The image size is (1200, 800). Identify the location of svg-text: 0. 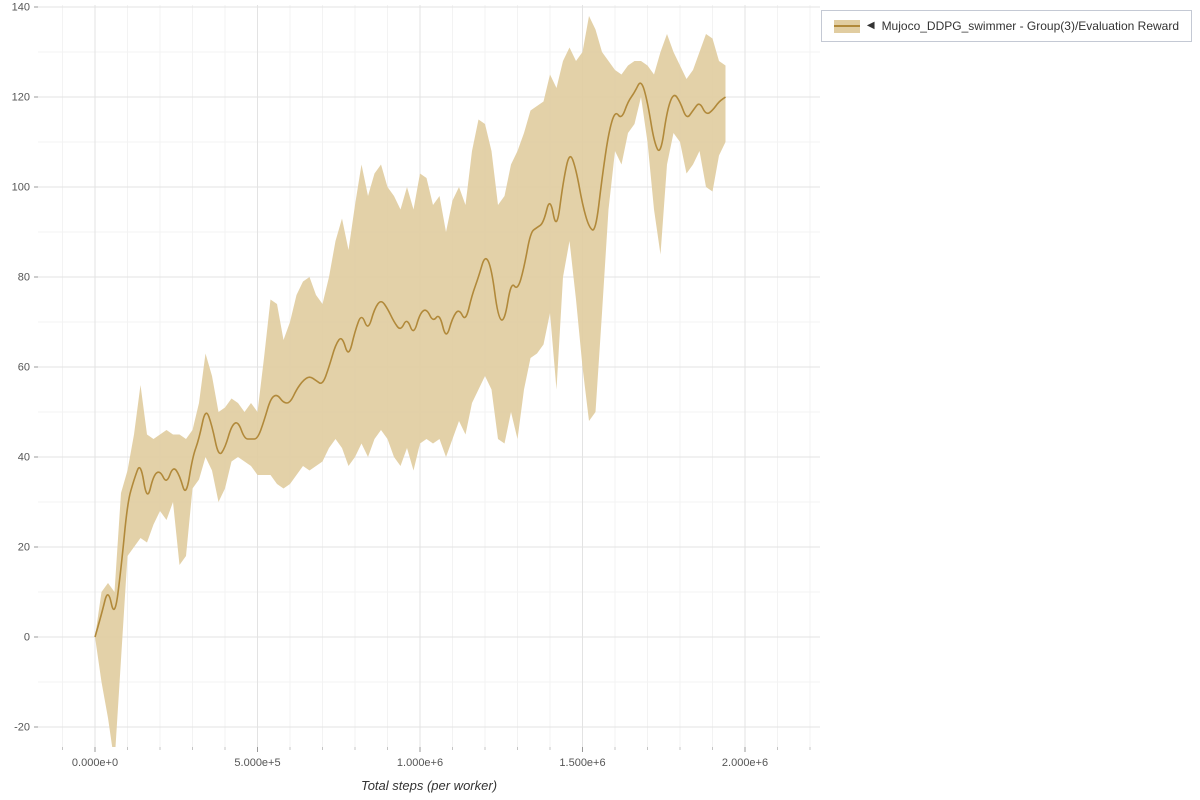
(27, 638).